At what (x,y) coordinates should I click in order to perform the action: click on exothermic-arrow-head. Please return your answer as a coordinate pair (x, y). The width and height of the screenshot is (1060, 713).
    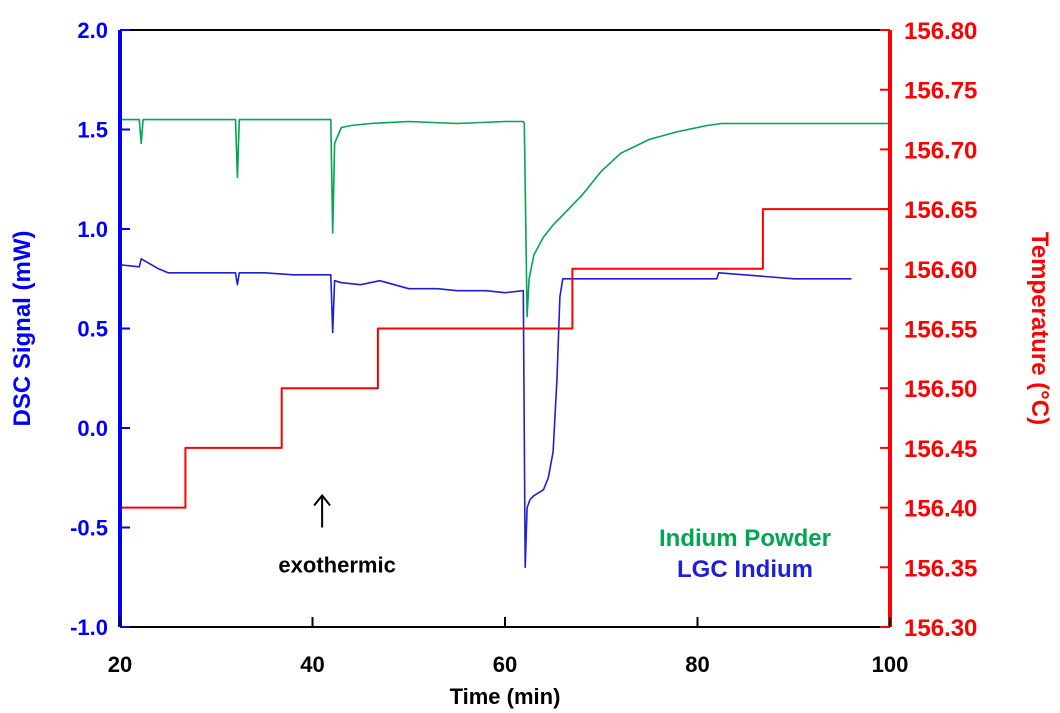
    Looking at the image, I should click on (322, 500).